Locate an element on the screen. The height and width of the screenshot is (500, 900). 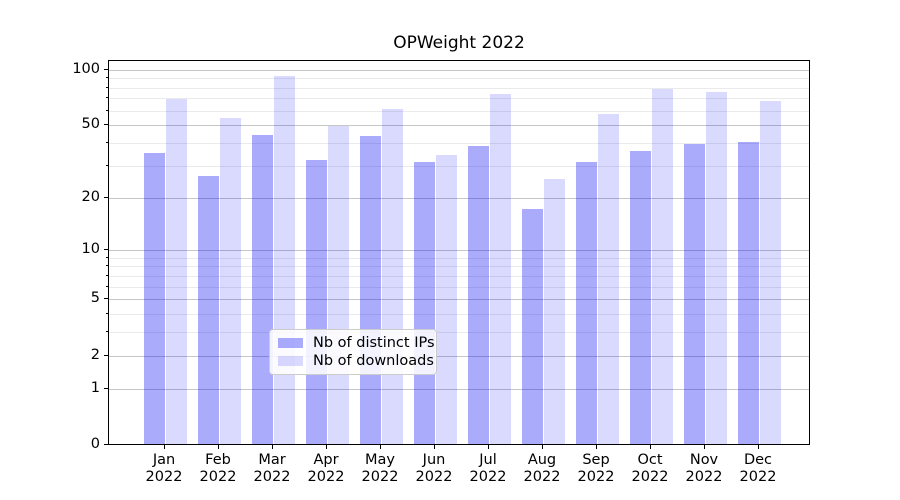
y-axis-tick-label: 5 is located at coordinates (95, 298).